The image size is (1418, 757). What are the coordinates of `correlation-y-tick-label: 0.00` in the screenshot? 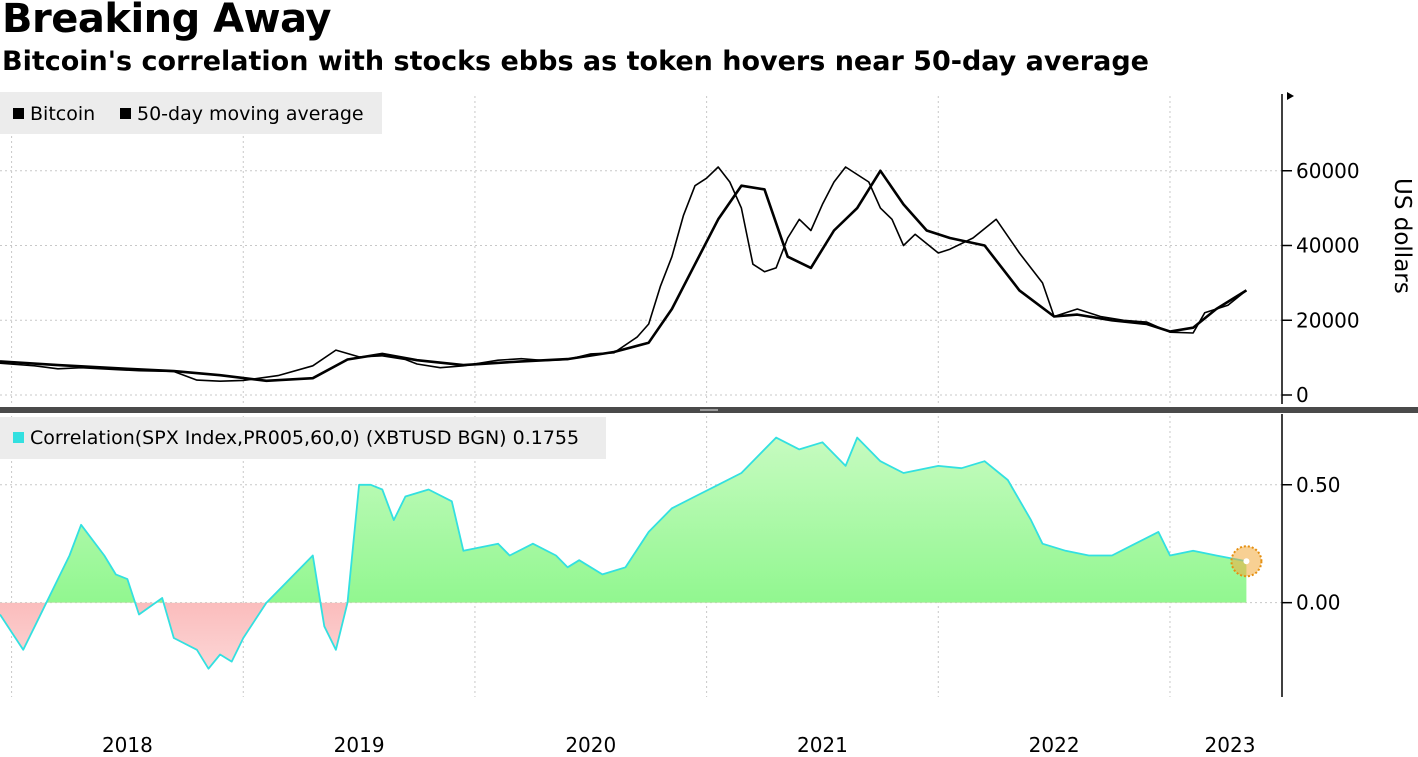 It's located at (1318, 603).